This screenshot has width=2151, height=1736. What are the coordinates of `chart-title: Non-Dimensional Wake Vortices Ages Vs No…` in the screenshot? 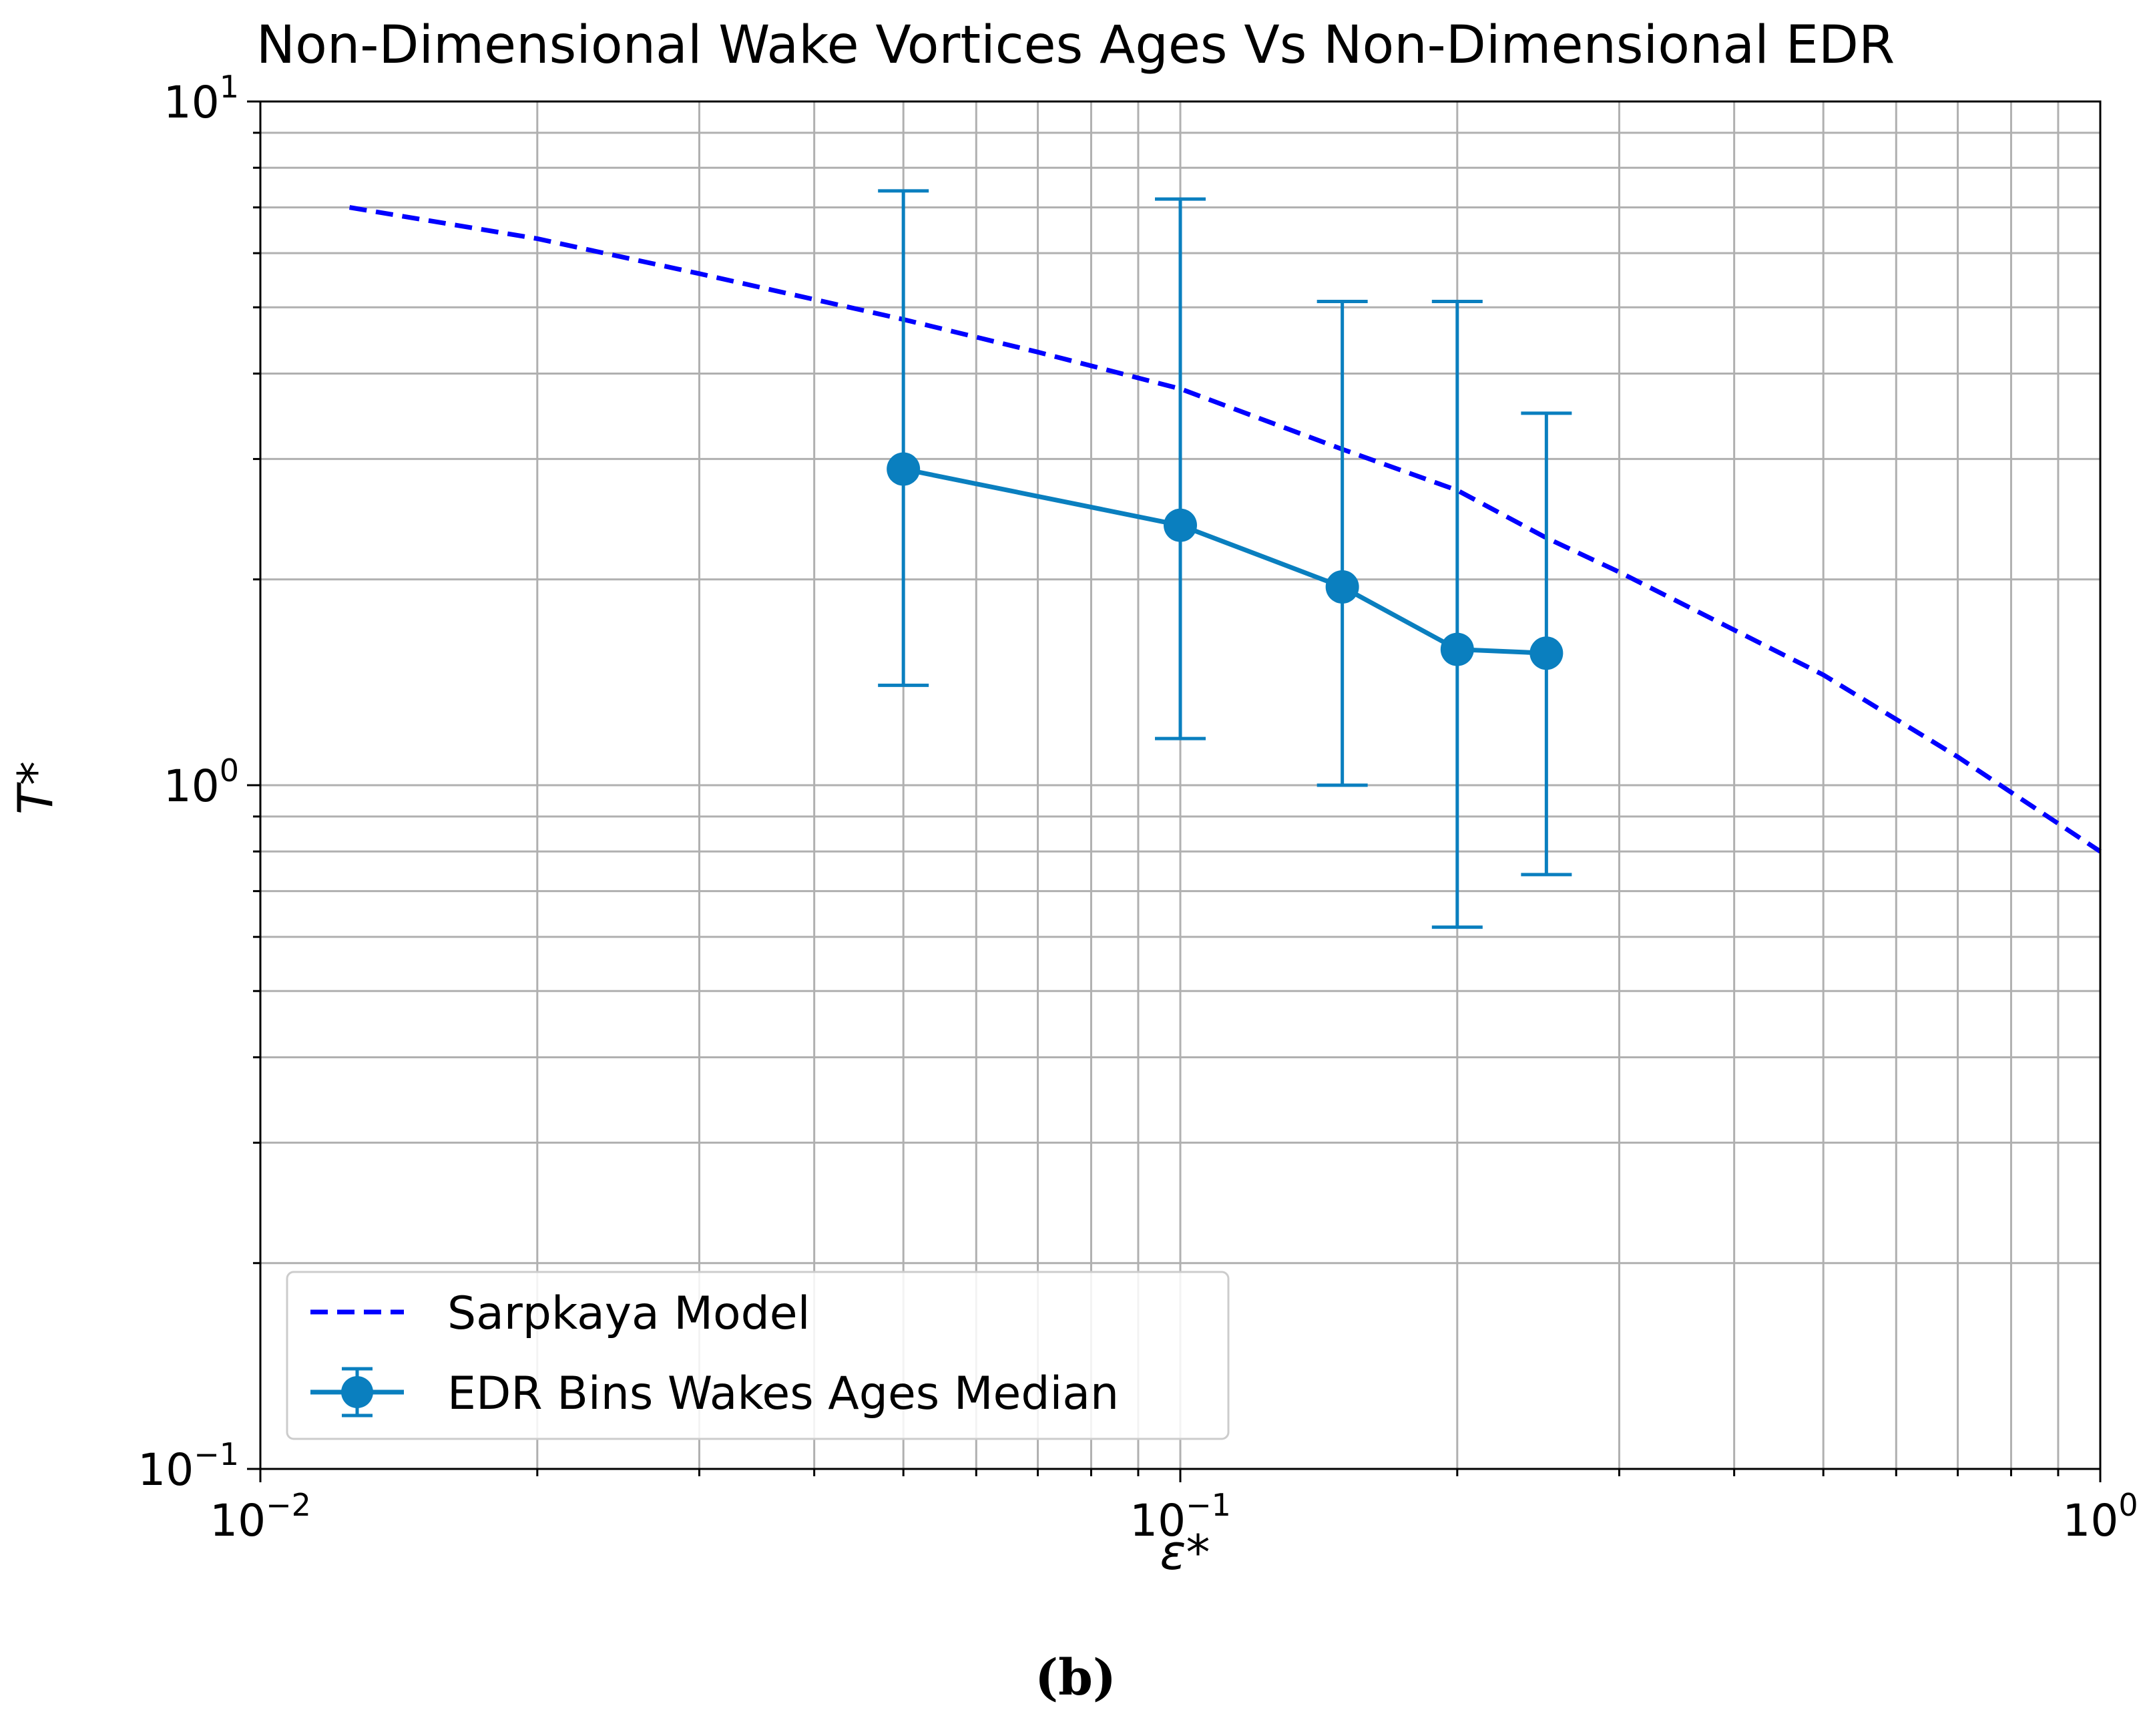 It's located at (1075, 45).